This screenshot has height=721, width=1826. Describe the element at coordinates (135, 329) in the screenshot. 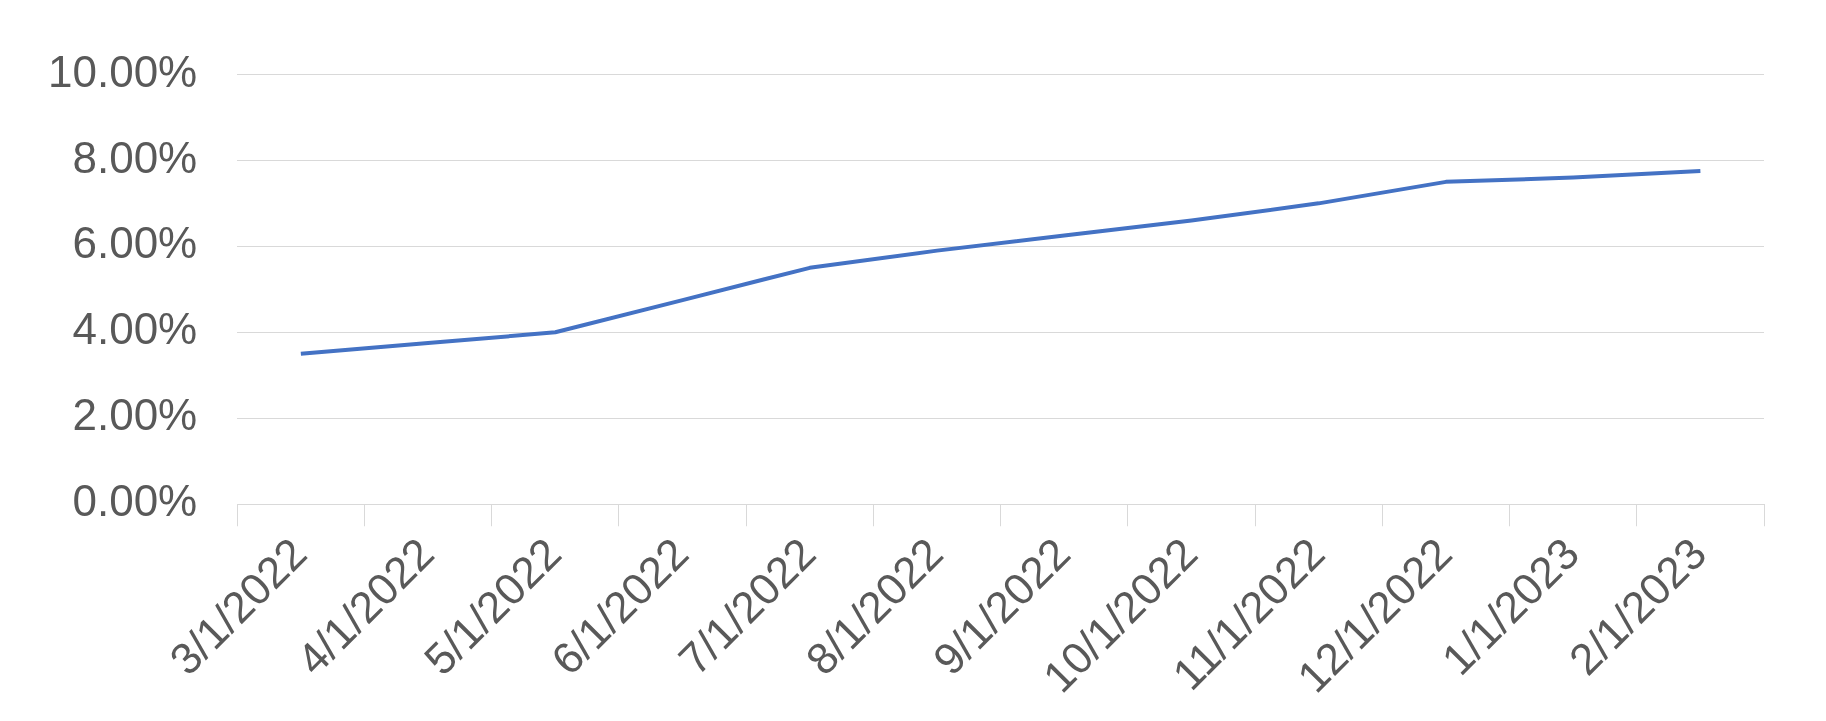

I see `y-tick-label: 4.00%` at that location.